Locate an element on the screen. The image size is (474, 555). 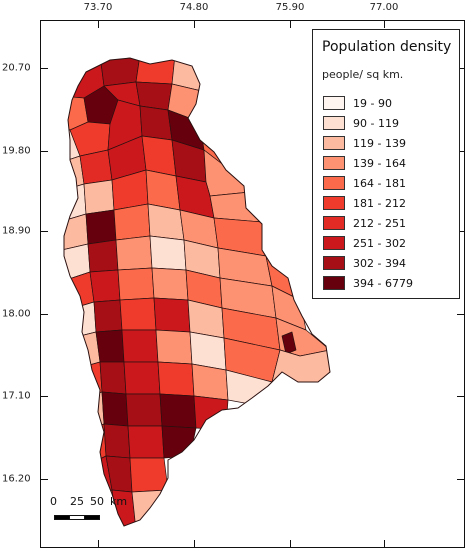
legend-item: 164 - 181 is located at coordinates (364, 183).